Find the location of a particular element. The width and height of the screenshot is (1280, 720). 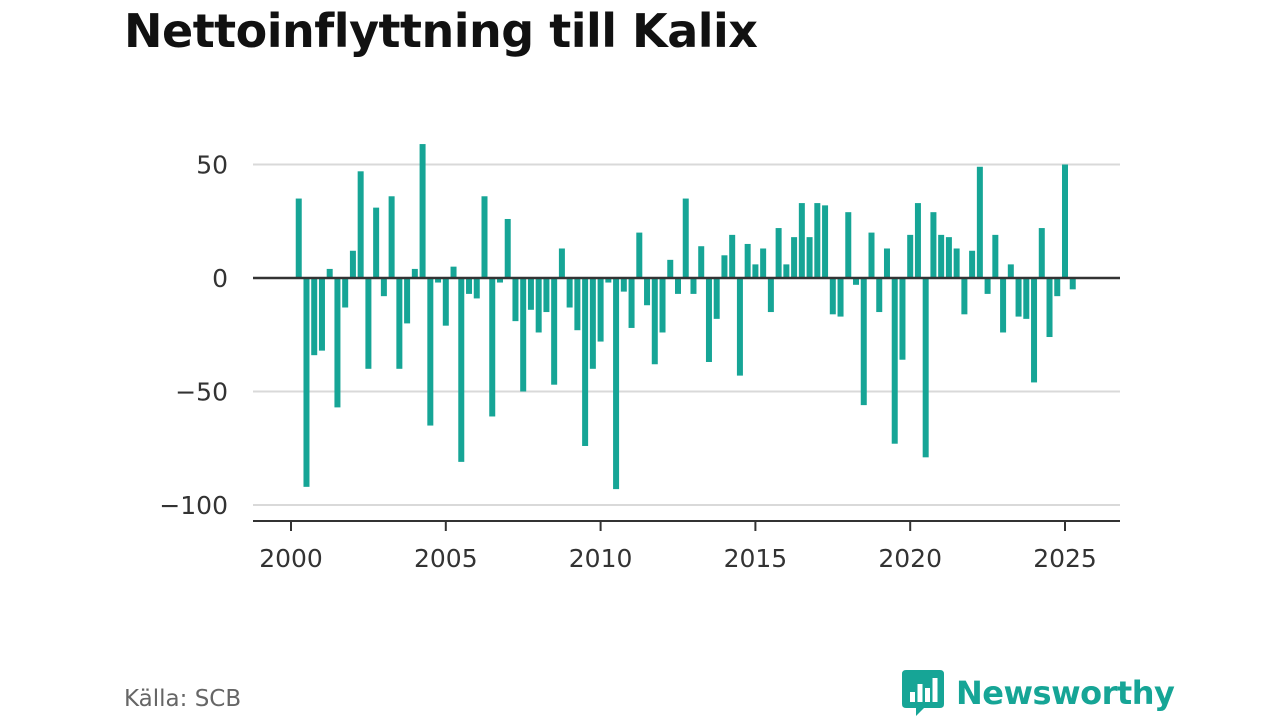

bar-chart-speech-bubble-icon is located at coordinates (923, 693).